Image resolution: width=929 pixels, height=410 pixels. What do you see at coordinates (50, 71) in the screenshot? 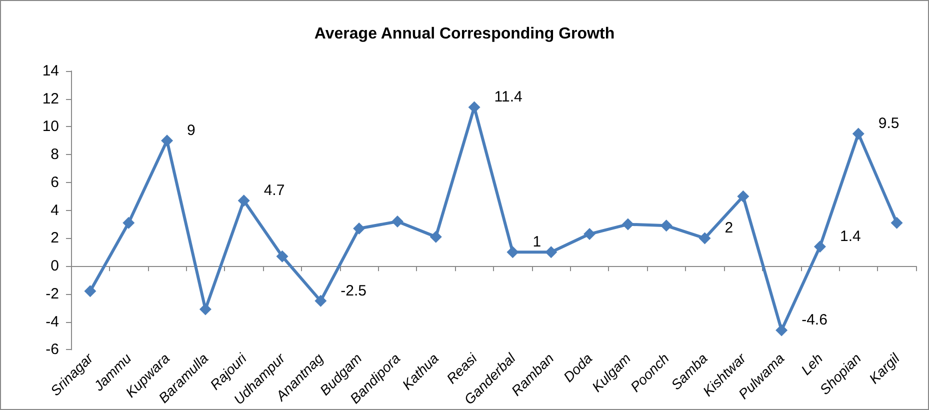
I see `y-tick-label: 14` at bounding box center [50, 71].